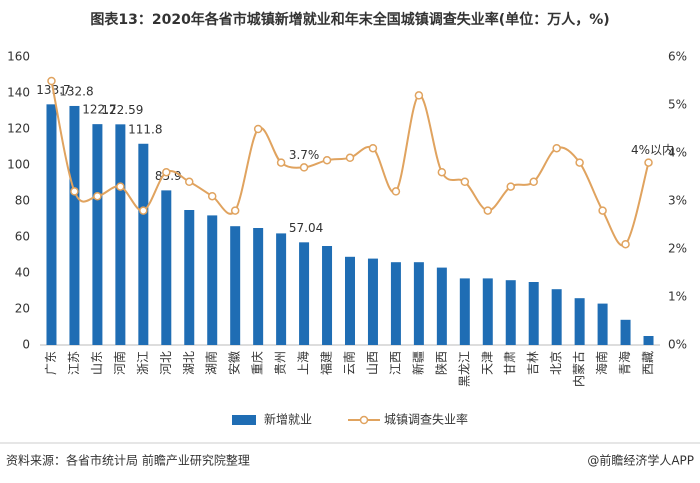  Describe the element at coordinates (533, 363) in the screenshot. I see `x-tick-label: 吉林` at that location.